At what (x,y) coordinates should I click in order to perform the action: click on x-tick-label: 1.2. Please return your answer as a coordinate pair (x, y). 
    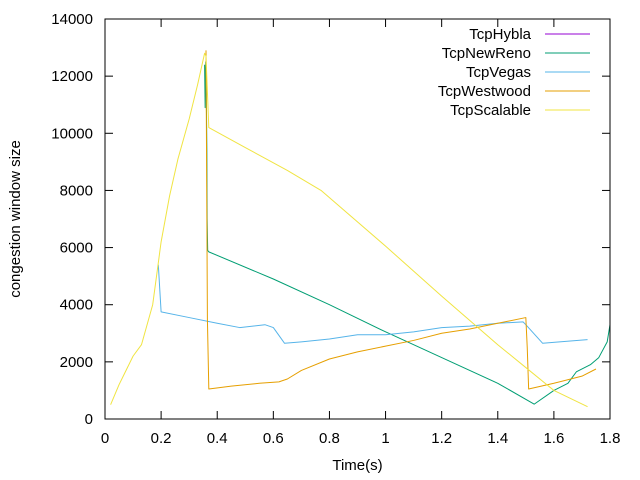
    Looking at the image, I should click on (441, 438).